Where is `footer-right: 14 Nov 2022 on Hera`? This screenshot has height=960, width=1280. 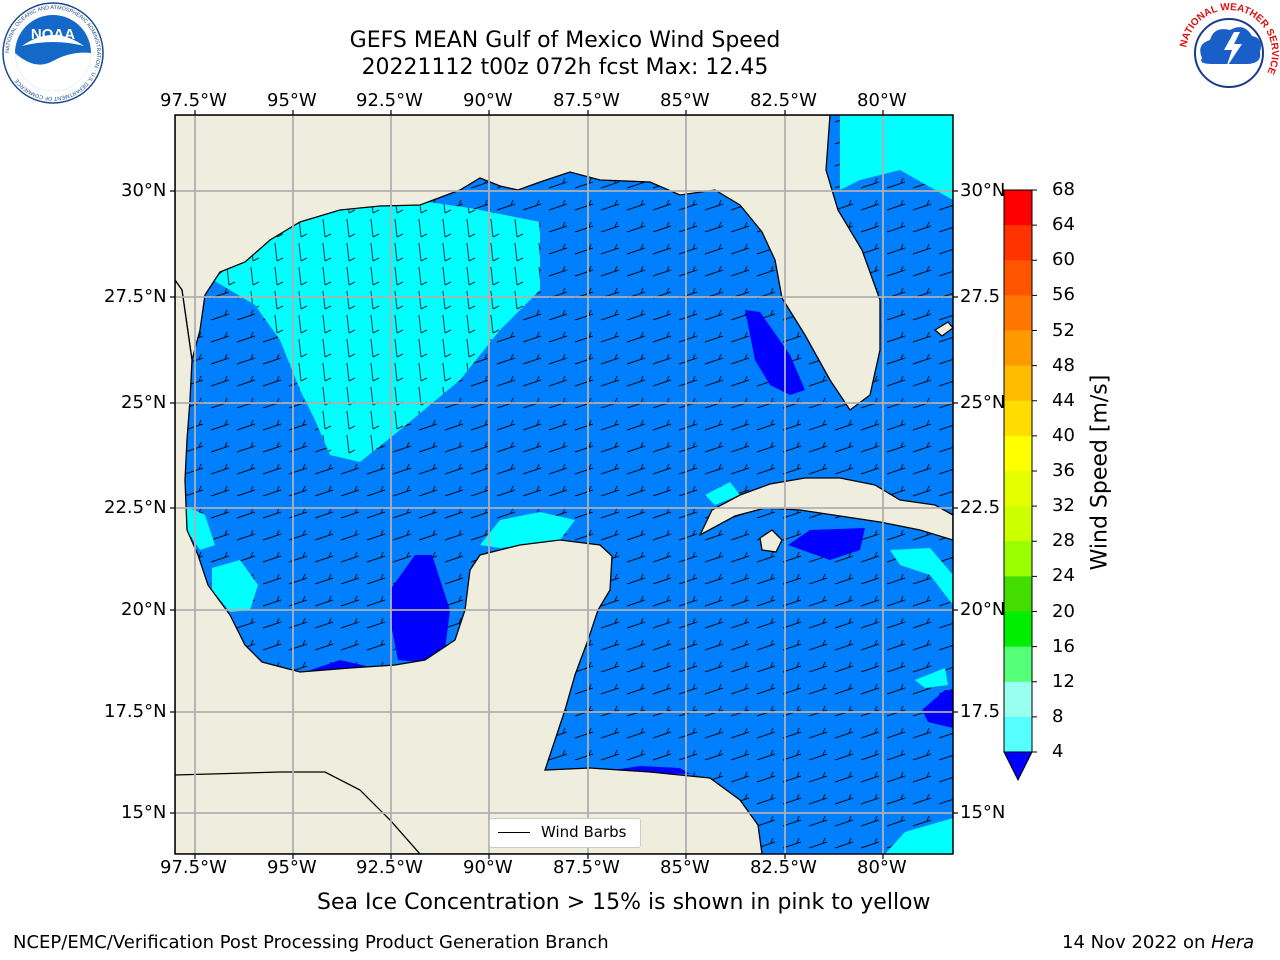 footer-right: 14 Nov 2022 on Hera is located at coordinates (1158, 942).